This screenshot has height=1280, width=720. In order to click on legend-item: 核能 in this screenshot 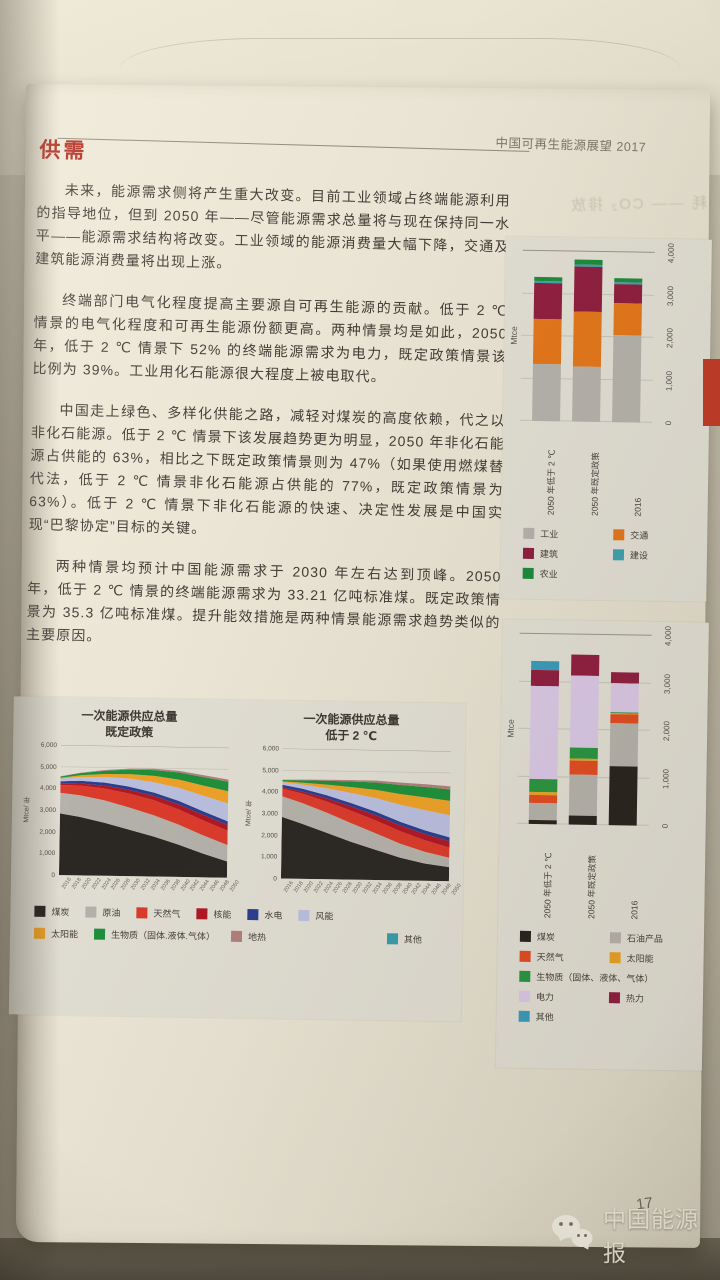, I will do `click(214, 914)`.